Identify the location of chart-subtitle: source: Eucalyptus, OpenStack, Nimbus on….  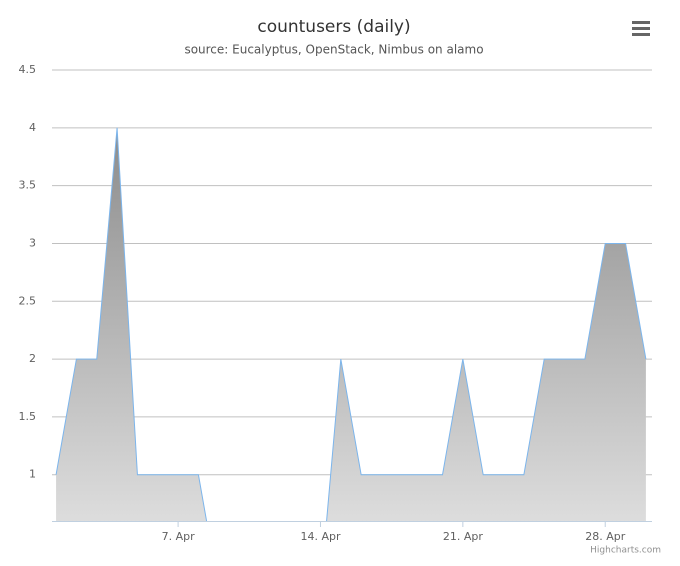
(333, 50).